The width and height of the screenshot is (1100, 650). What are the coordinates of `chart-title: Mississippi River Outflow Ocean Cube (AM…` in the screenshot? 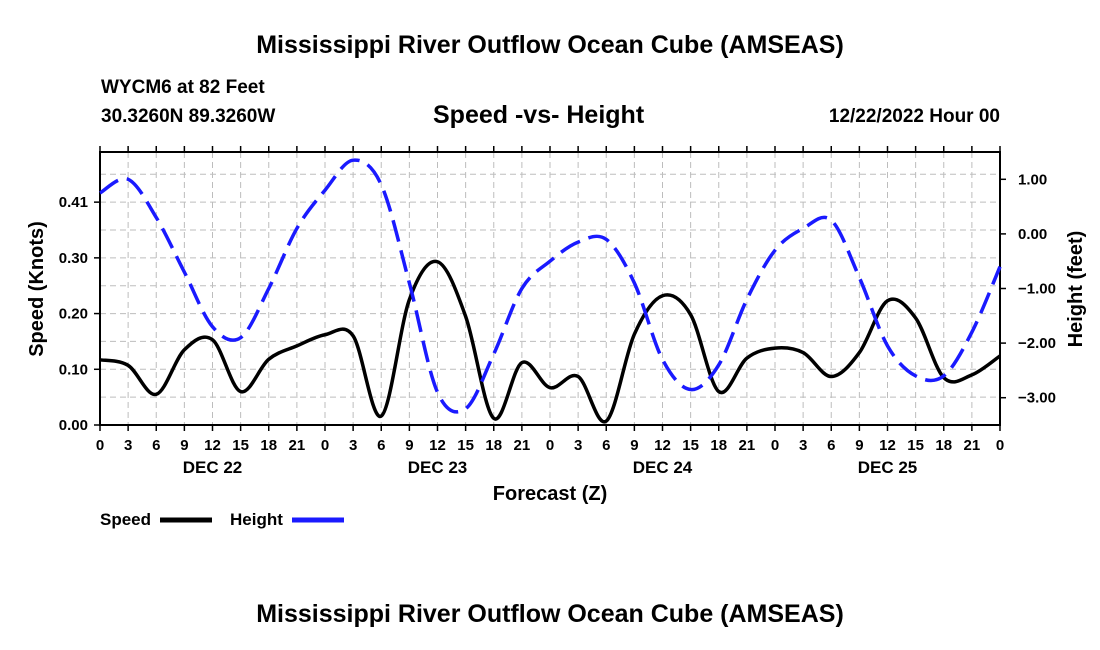 It's located at (550, 45).